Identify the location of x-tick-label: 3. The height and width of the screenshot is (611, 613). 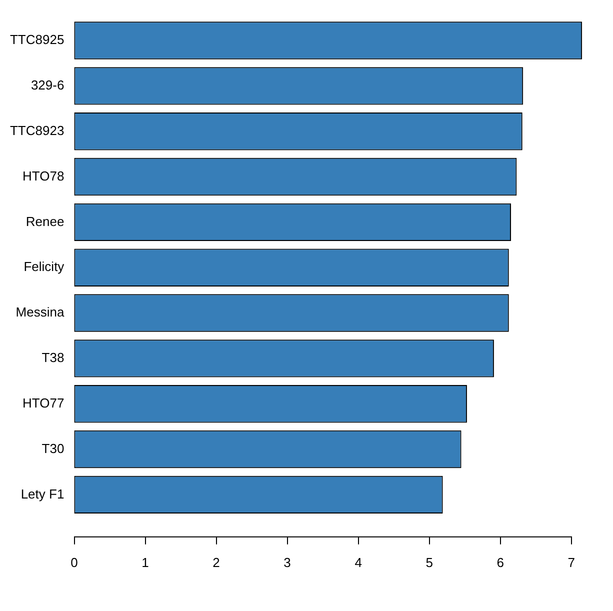
(287, 562).